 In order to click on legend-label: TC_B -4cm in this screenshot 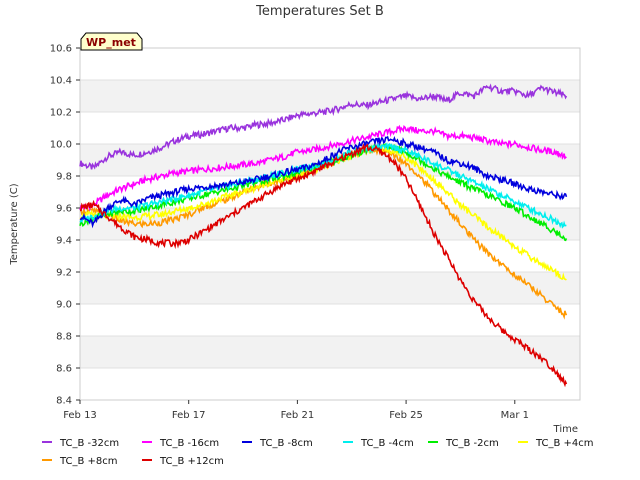, I will do `click(387, 443)`.